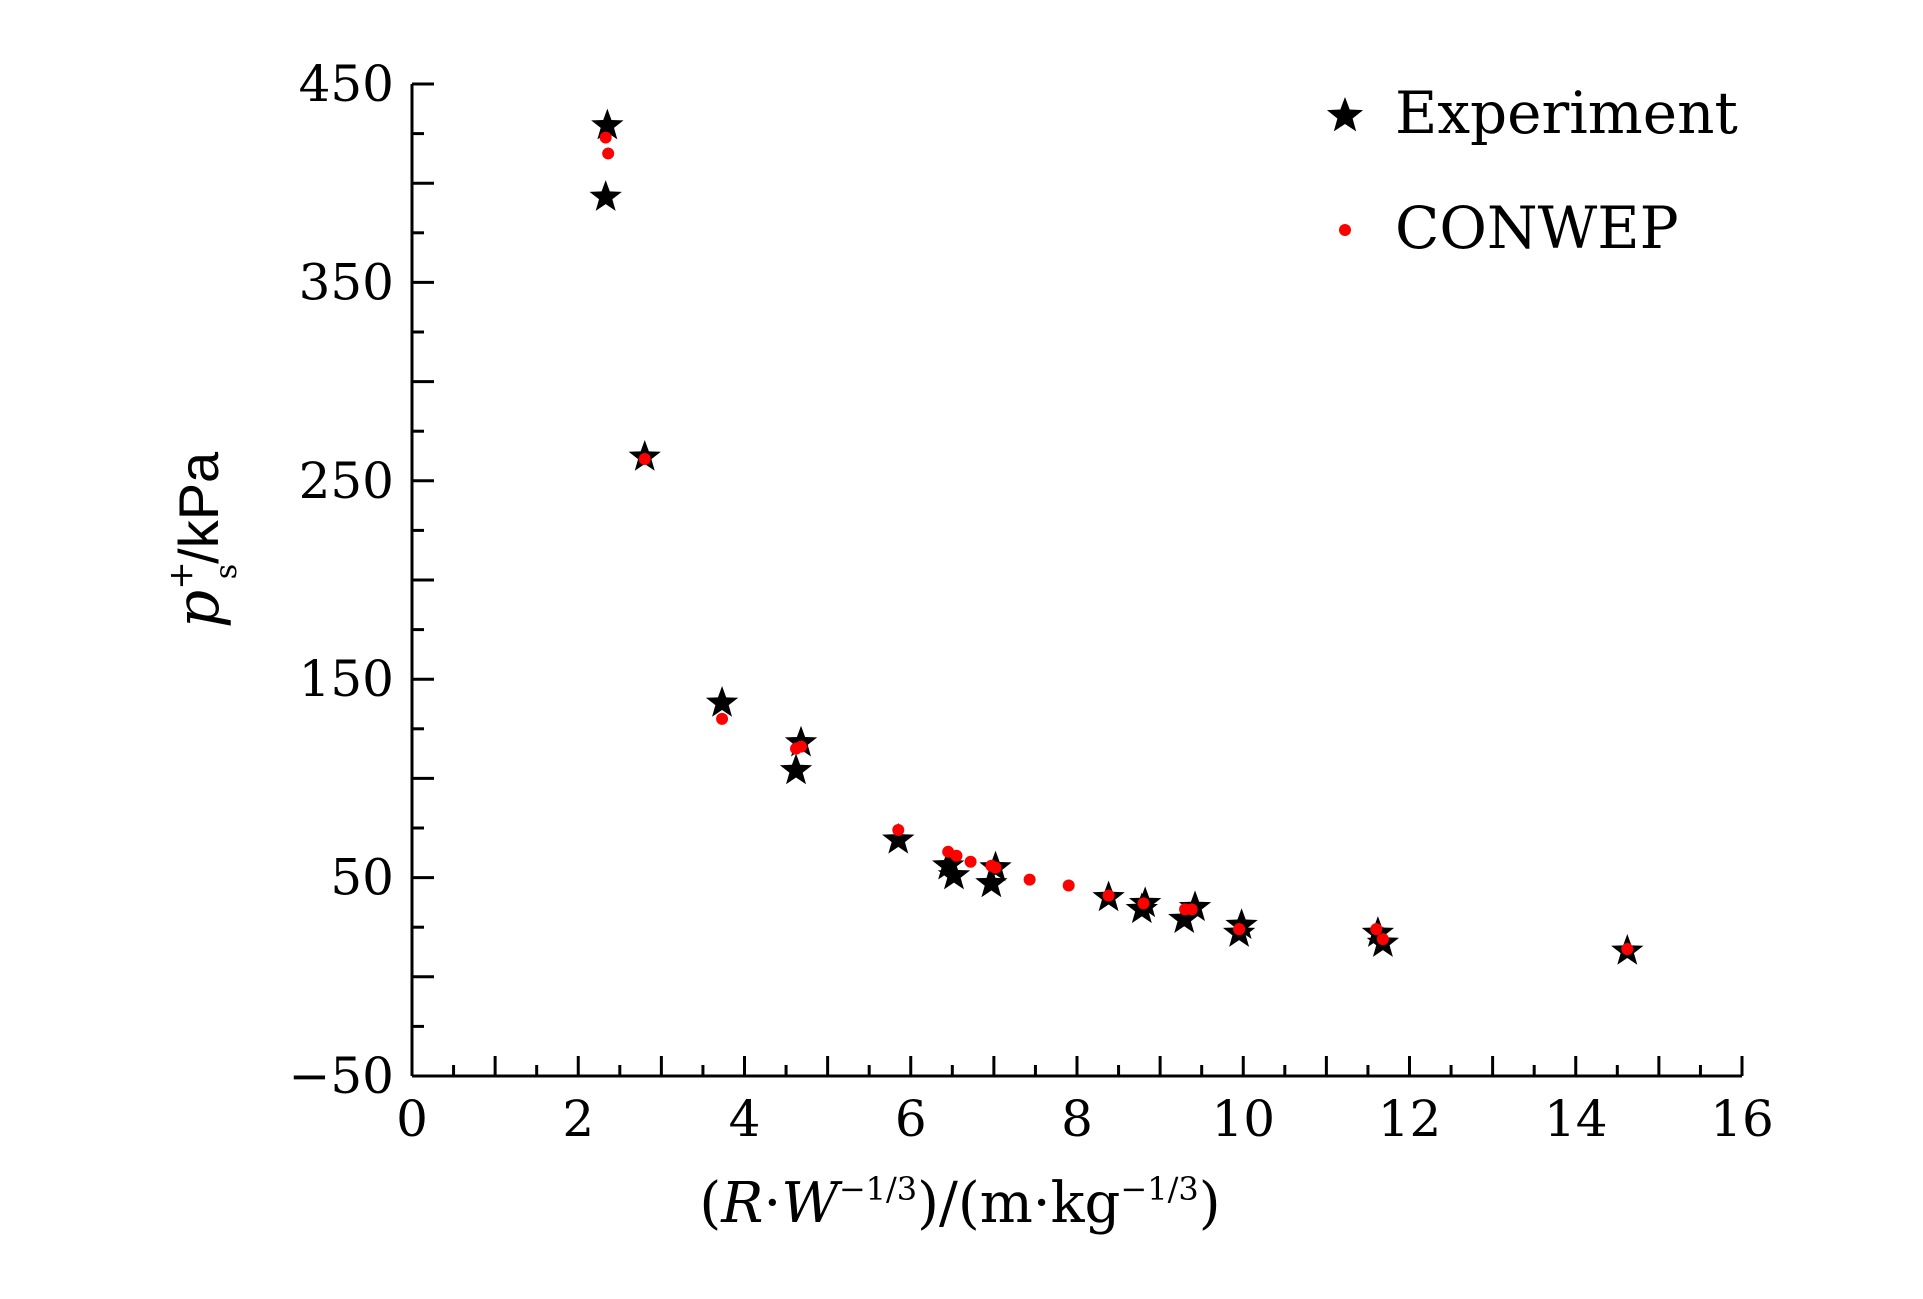  I want to click on legend-conwep-dot-icon, so click(1345, 230).